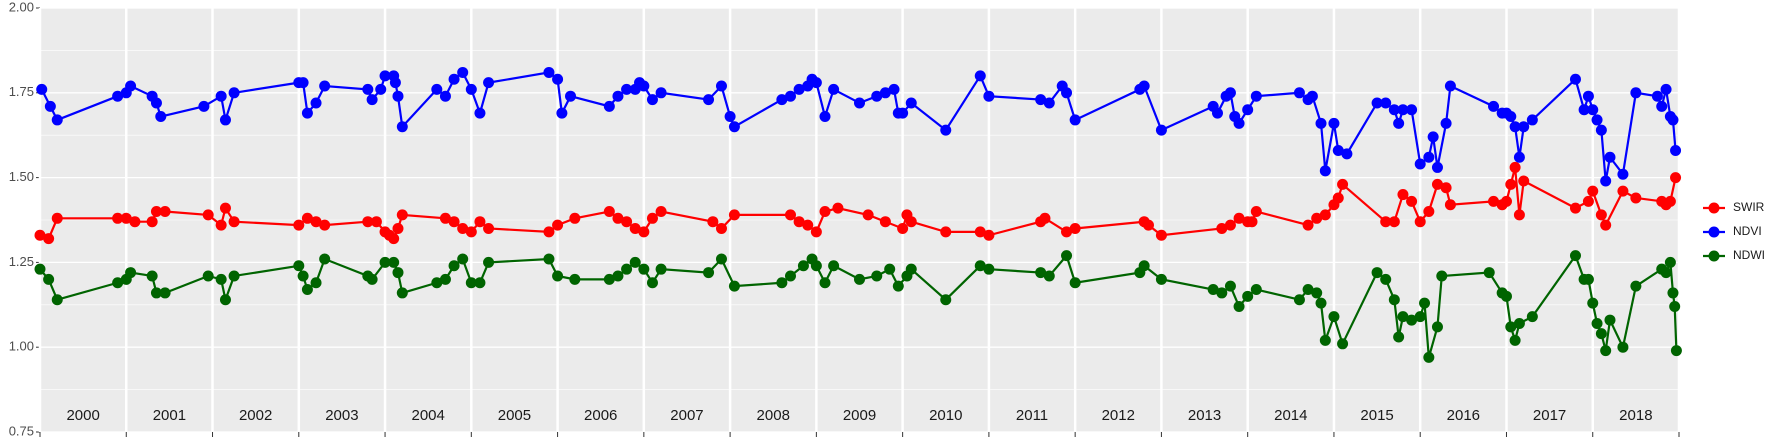 This screenshot has height=442, width=1773. Describe the element at coordinates (945, 415) in the screenshot. I see `year-label: 2010` at that location.